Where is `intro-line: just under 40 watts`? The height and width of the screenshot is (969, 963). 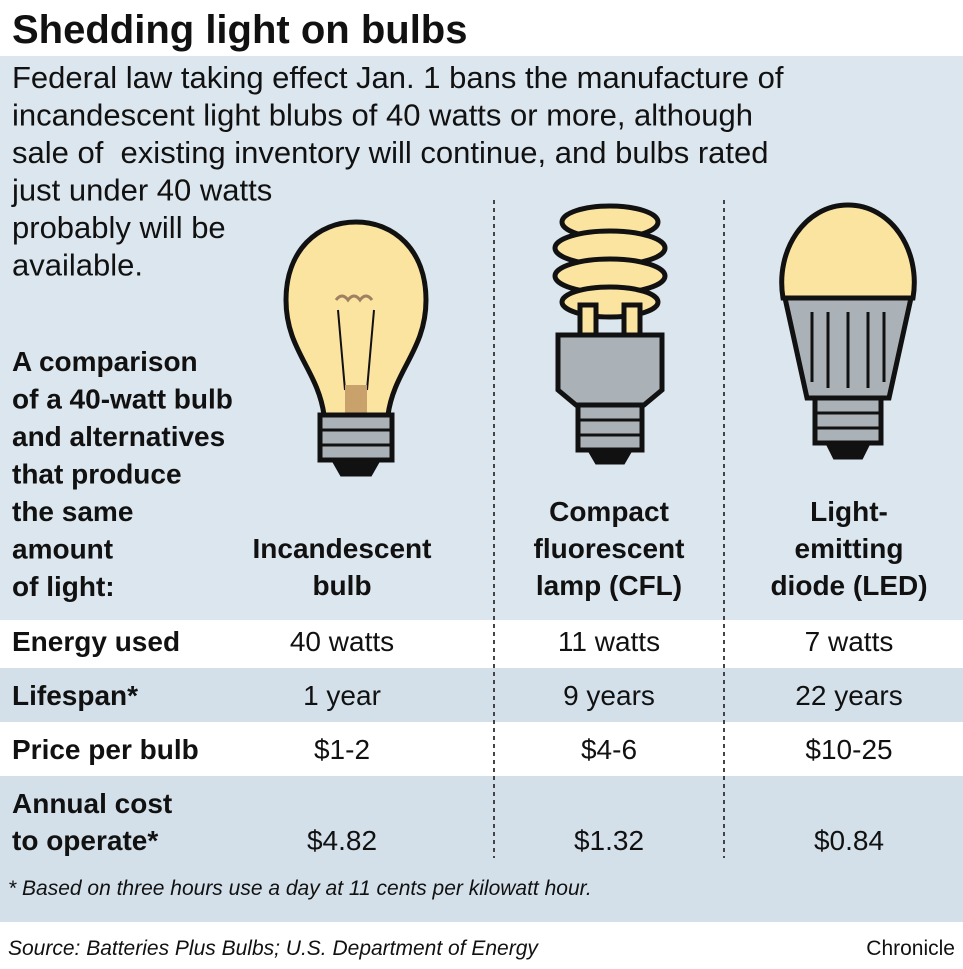
intro-line: just under 40 watts is located at coordinates (141, 190).